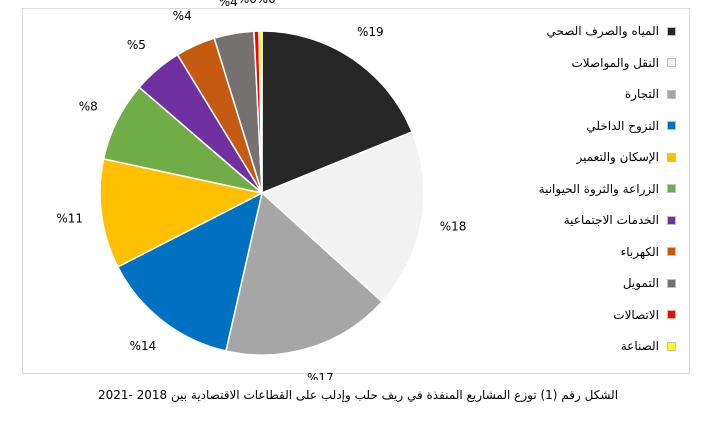 This screenshot has height=422, width=716. What do you see at coordinates (640, 283) in the screenshot?
I see `legend-label: التمويل` at bounding box center [640, 283].